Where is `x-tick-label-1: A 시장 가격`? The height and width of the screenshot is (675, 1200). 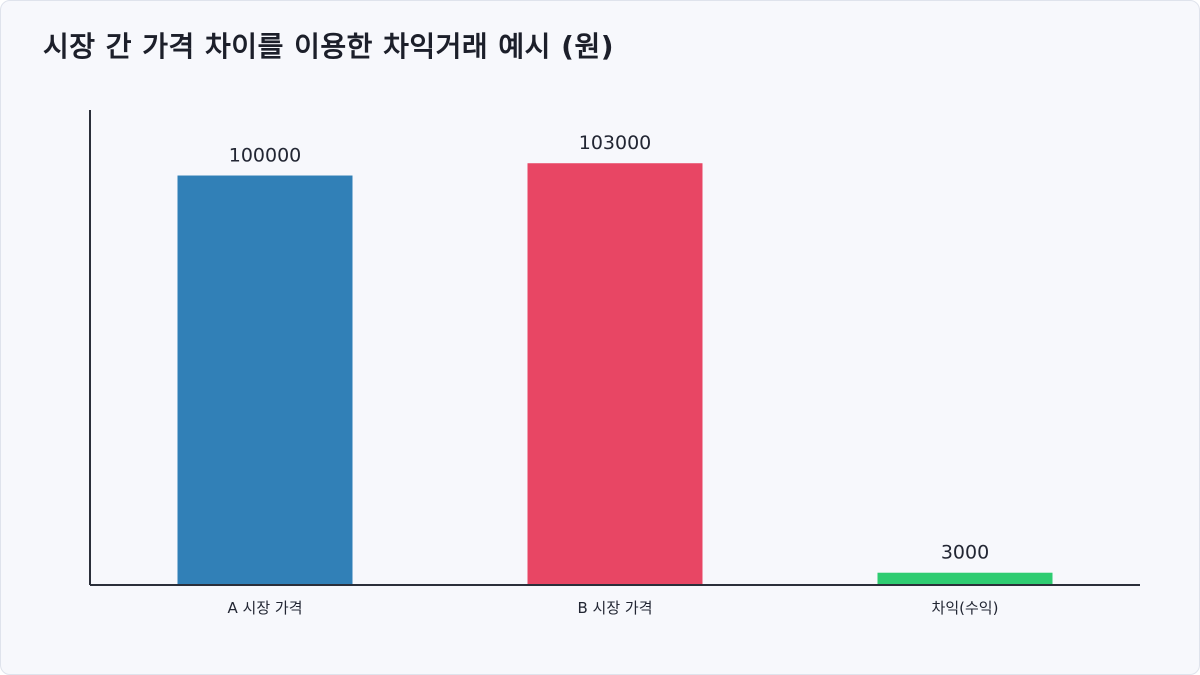
x-tick-label-1: A 시장 가격 is located at coordinates (265, 608).